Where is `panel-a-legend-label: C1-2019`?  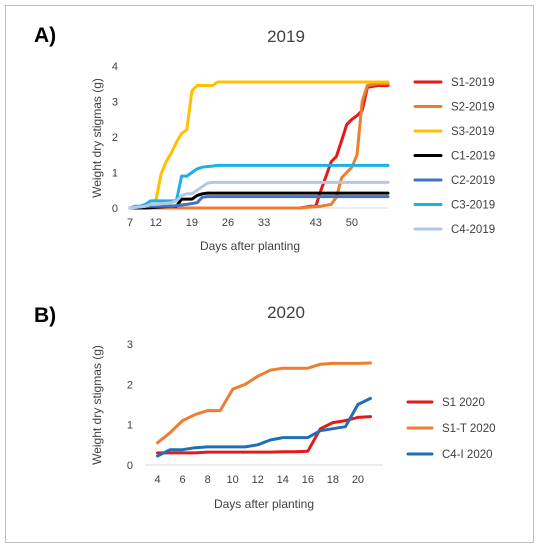
panel-a-legend-label: C1-2019 is located at coordinates (473, 157).